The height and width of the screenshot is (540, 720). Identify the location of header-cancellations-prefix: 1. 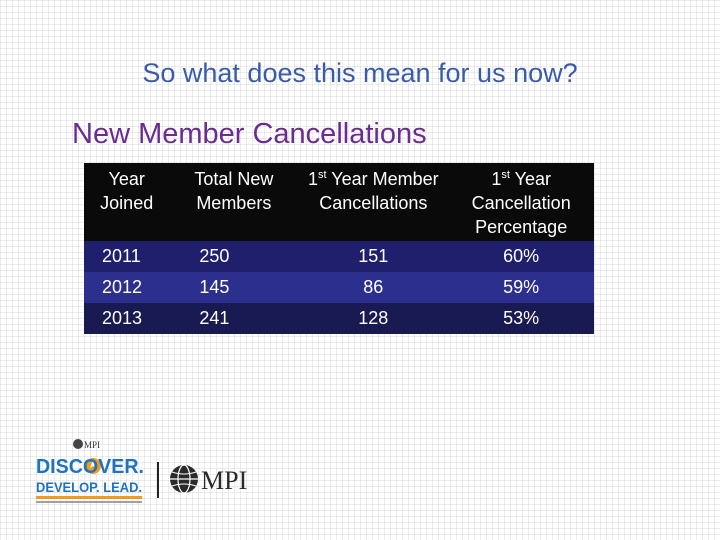
(312, 179).